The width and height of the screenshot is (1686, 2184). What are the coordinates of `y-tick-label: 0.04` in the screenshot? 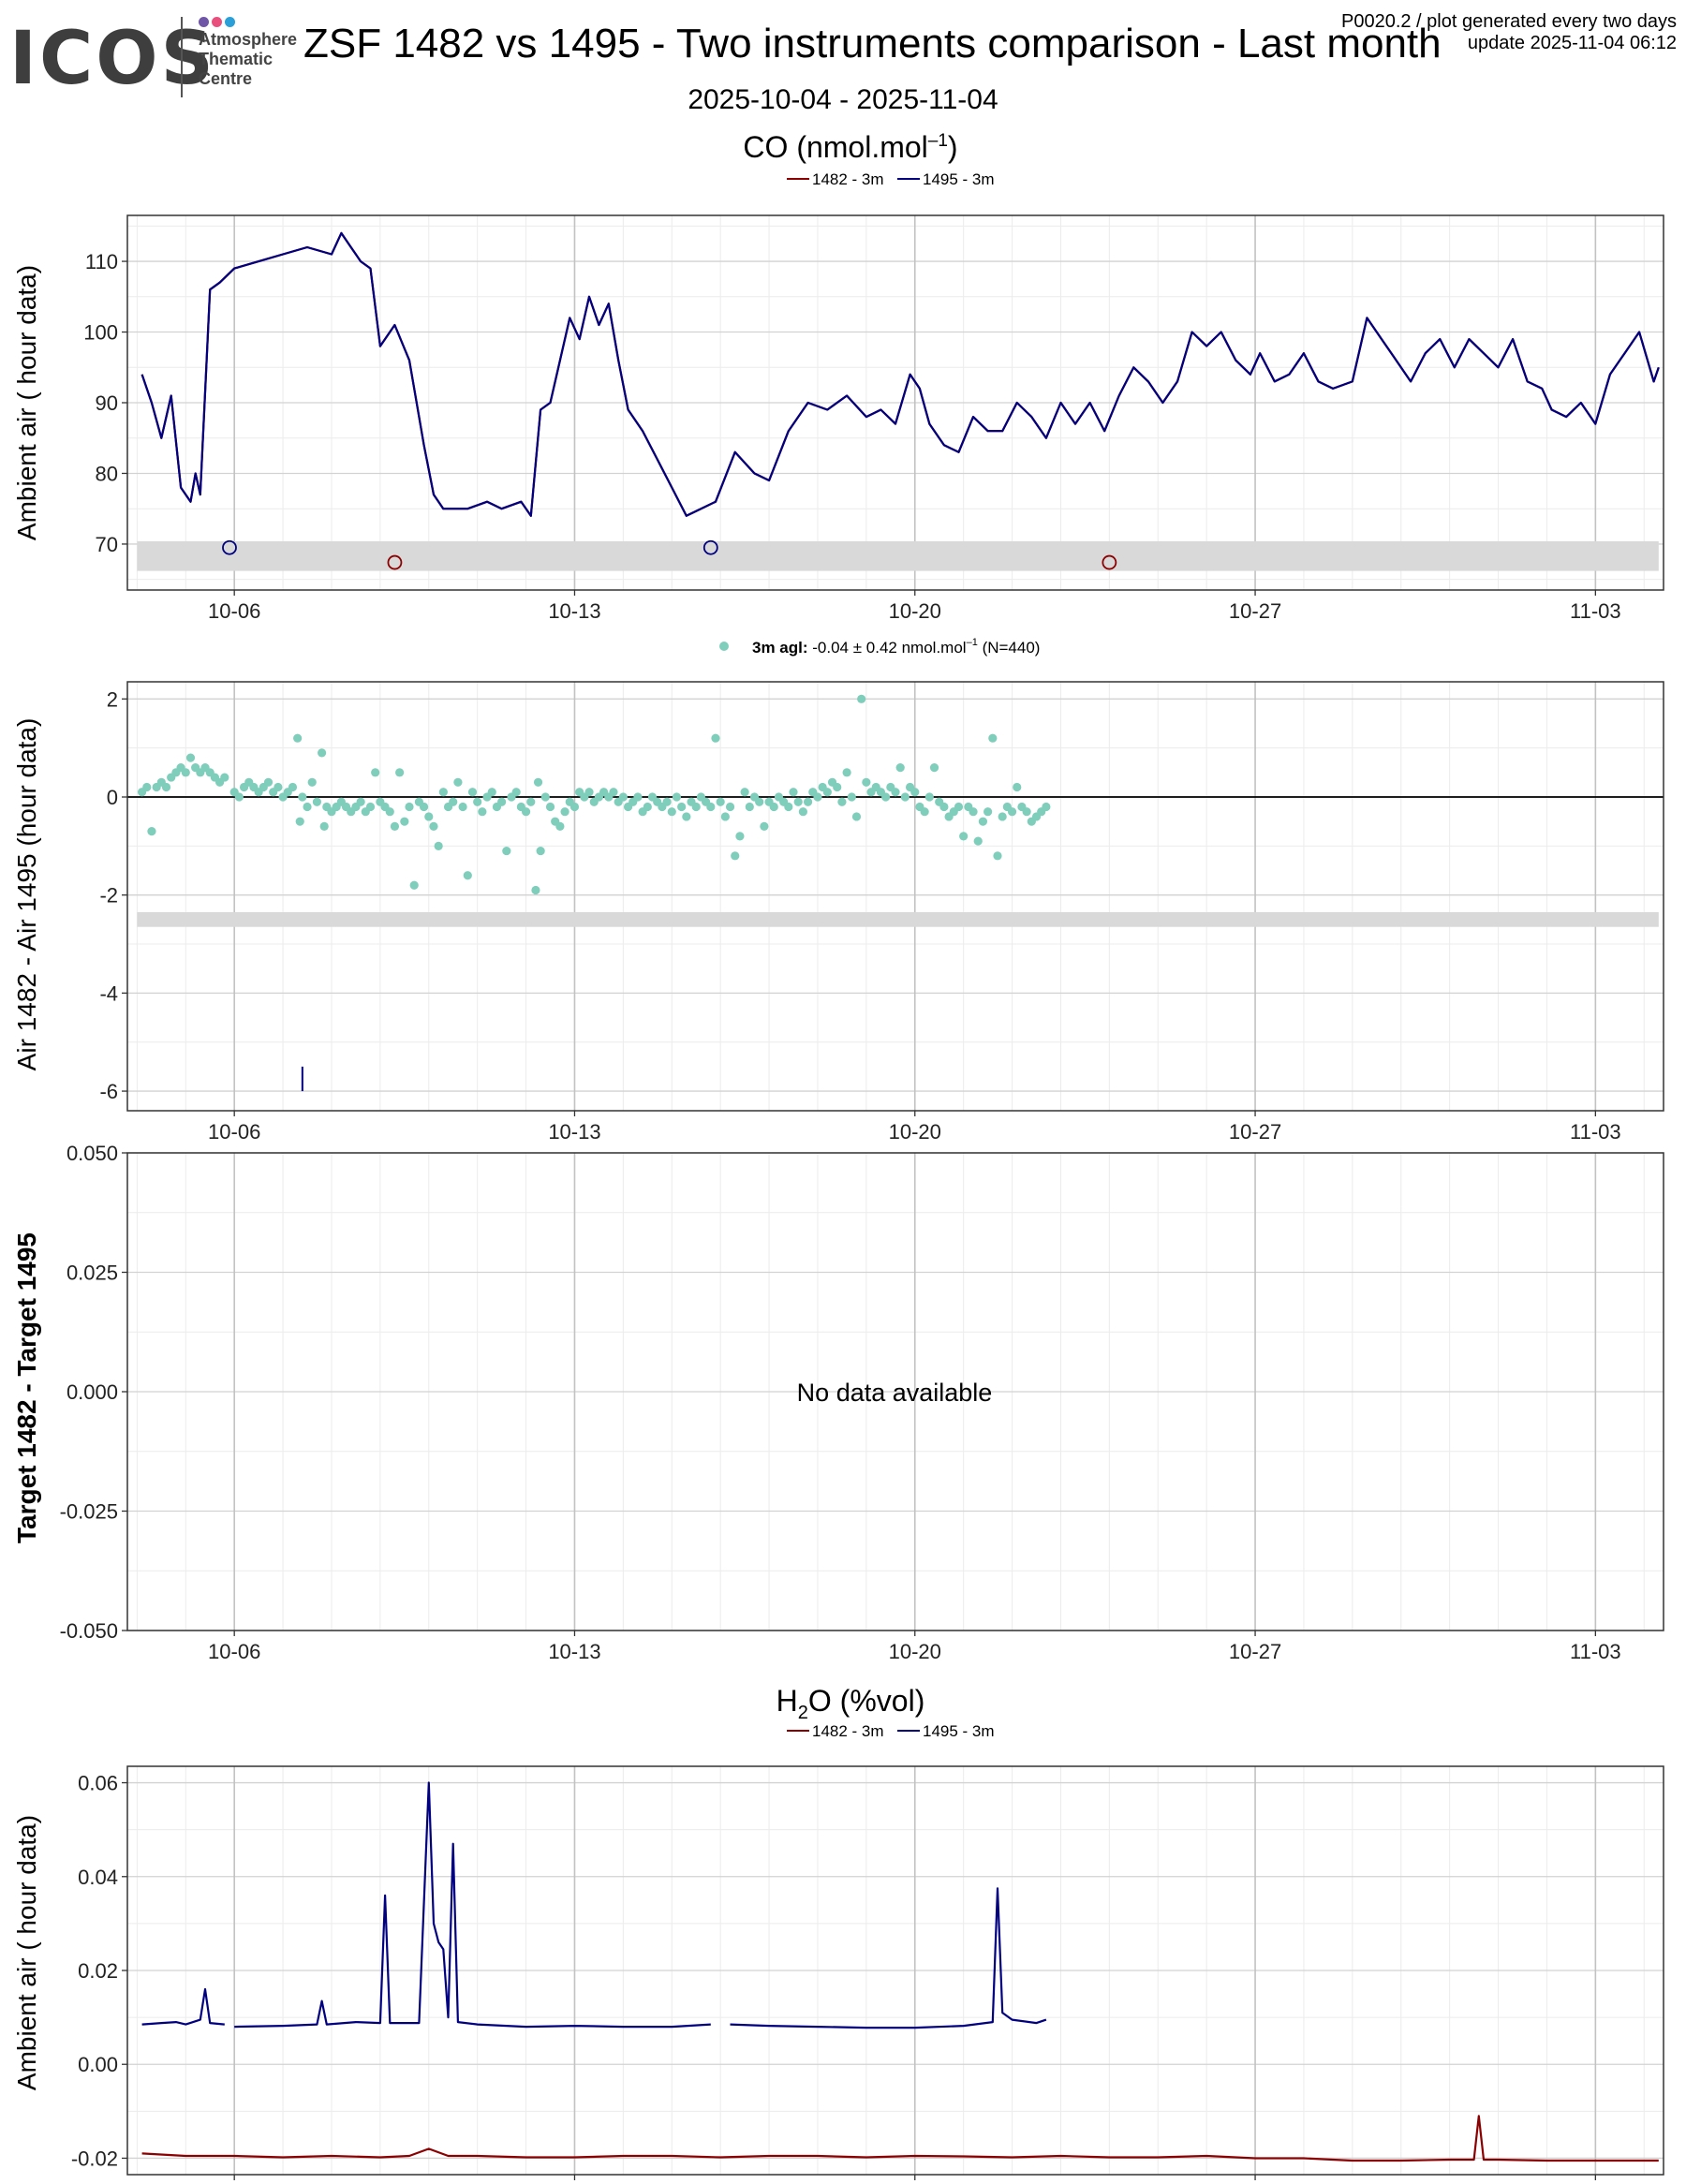 It's located at (98, 1877).